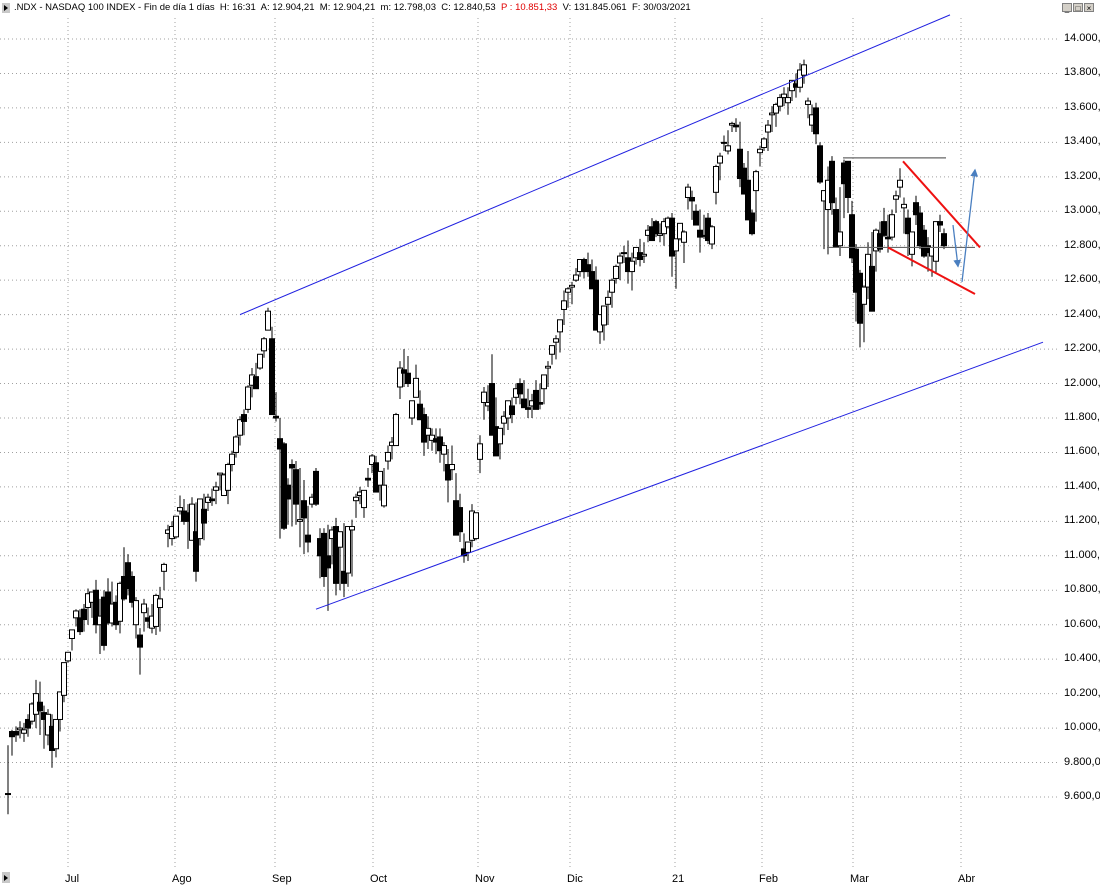 The image size is (1100, 887). Describe the element at coordinates (244, 7) in the screenshot. I see `time-value: 16:31` at that location.